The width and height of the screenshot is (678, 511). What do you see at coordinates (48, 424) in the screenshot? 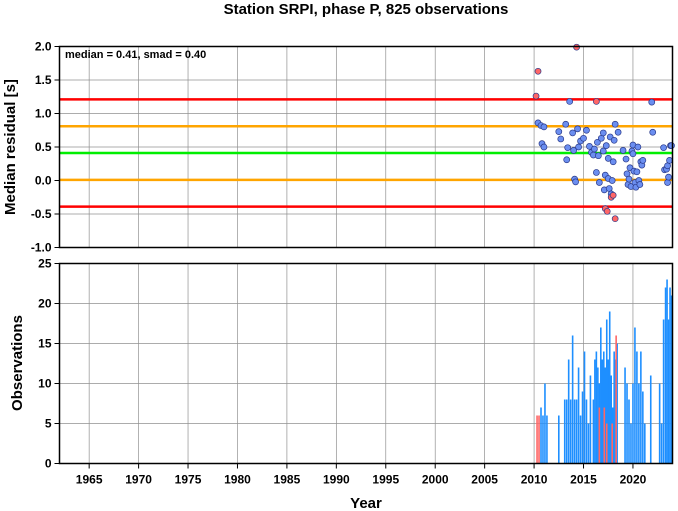
I see `y-tick-label: 5` at bounding box center [48, 424].